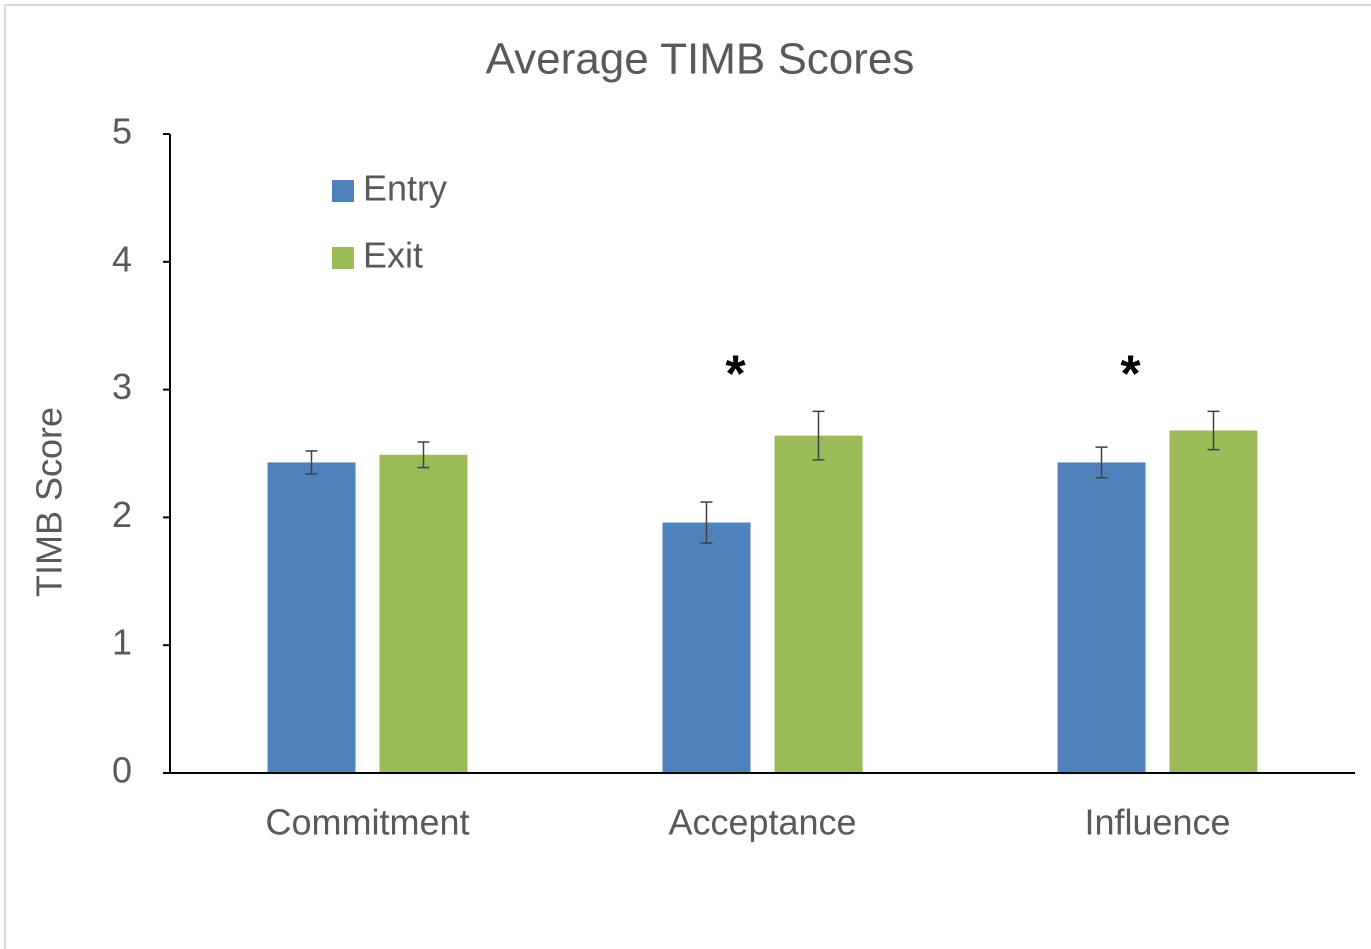  Describe the element at coordinates (49, 502) in the screenshot. I see `y-axis-label: TIMB Score` at that location.